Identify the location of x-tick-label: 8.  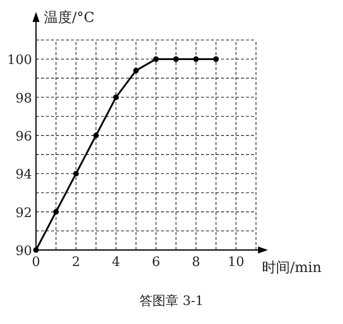
(196, 262).